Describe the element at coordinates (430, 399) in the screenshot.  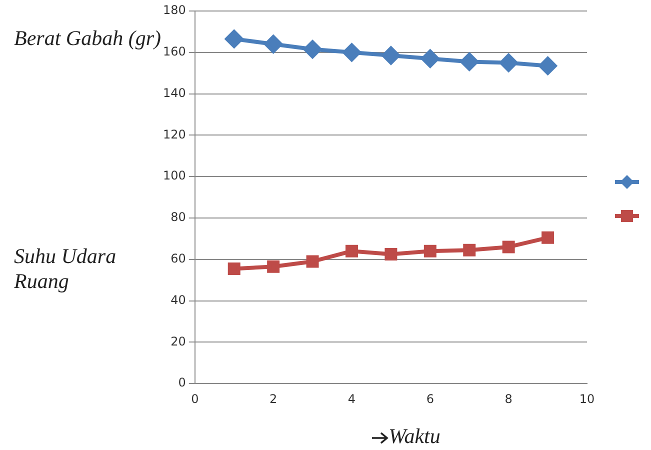
I see `x-tick-label: 6` at that location.